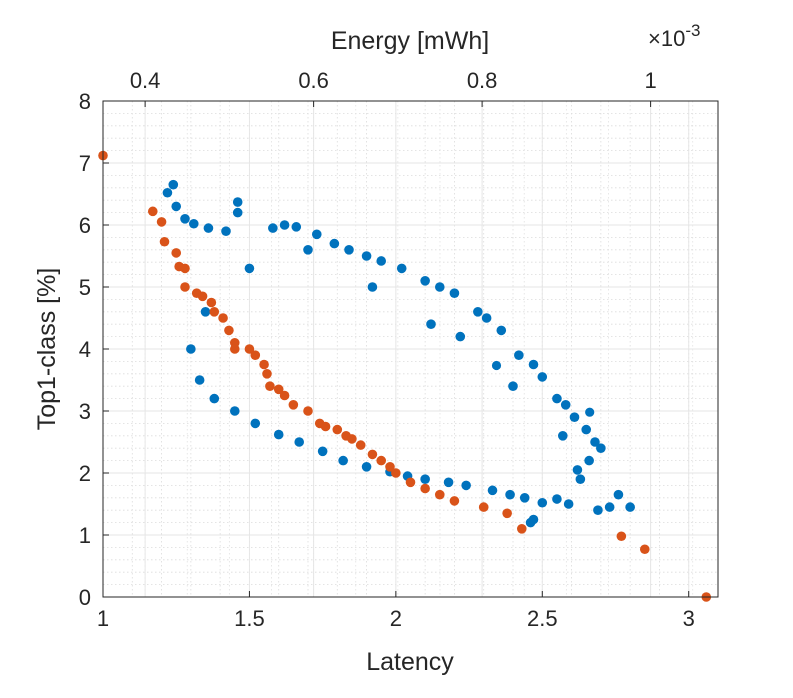 Image resolution: width=793 pixels, height=698 pixels. I want to click on x2-tick-label: 0.8, so click(482, 80).